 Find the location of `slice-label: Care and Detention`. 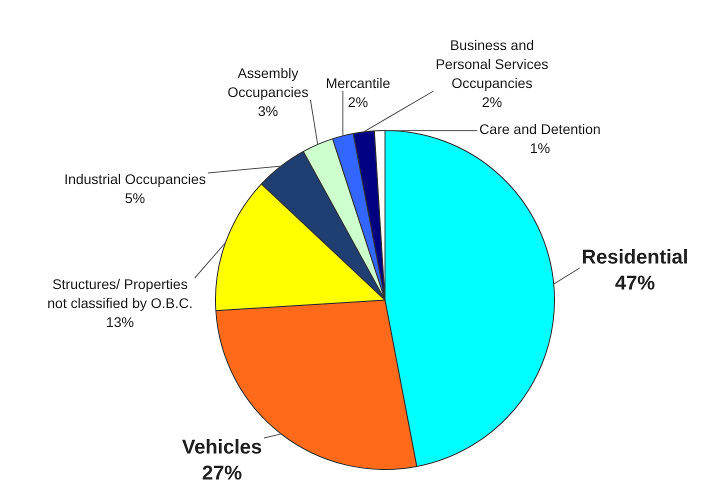

slice-label: Care and Detention is located at coordinates (540, 128).